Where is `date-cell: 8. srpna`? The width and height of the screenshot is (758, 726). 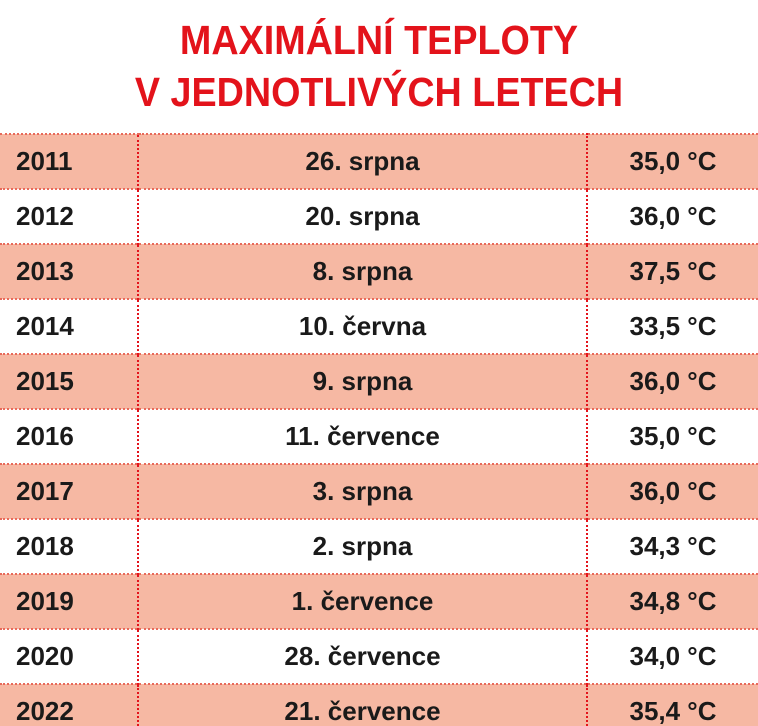
date-cell: 8. srpna is located at coordinates (362, 271).